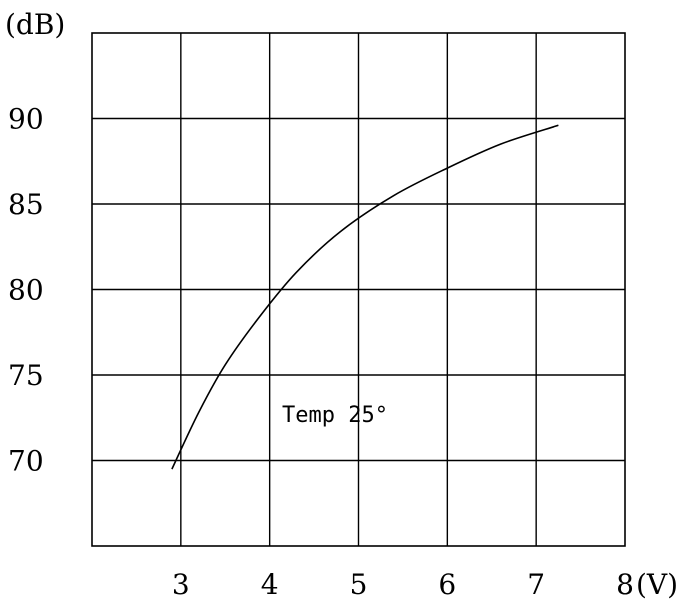 This screenshot has height=608, width=685. I want to click on x-tick-labels: 3 4 5 6 7 8, so click(403, 584).